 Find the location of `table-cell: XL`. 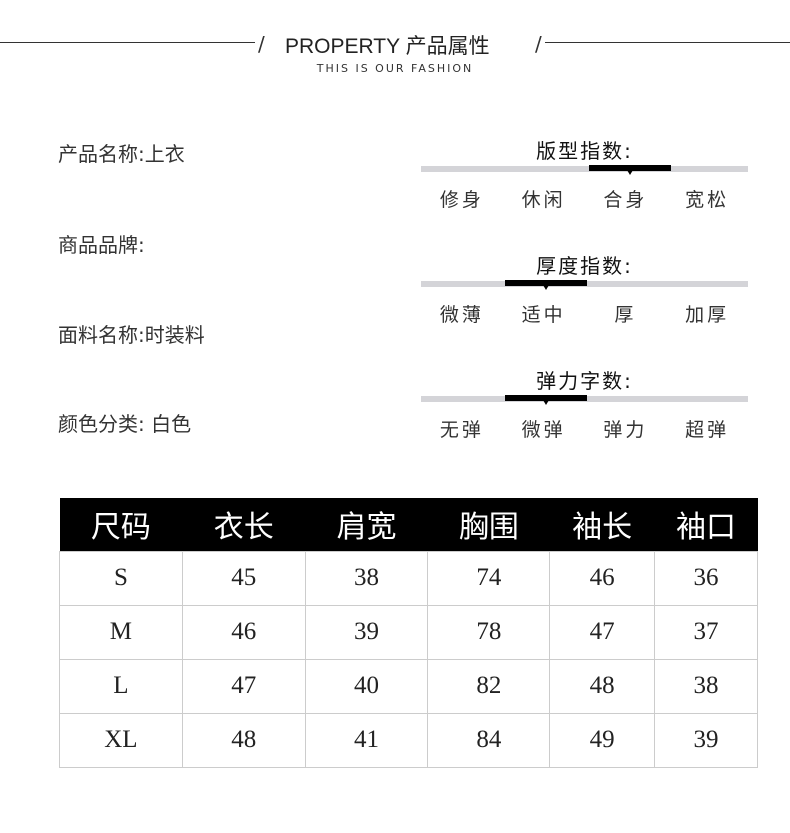

table-cell: XL is located at coordinates (121, 740).